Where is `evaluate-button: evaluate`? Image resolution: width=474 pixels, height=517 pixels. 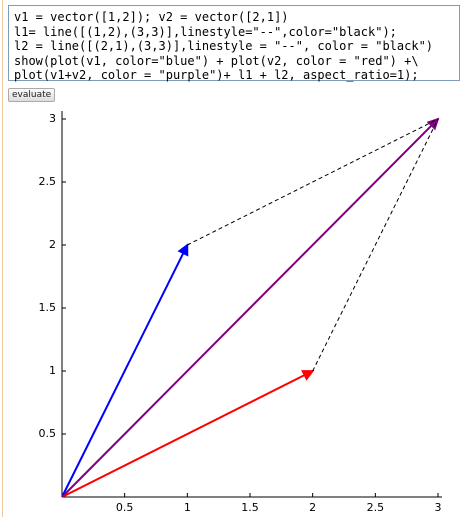 evaluate-button: evaluate is located at coordinates (32, 95).